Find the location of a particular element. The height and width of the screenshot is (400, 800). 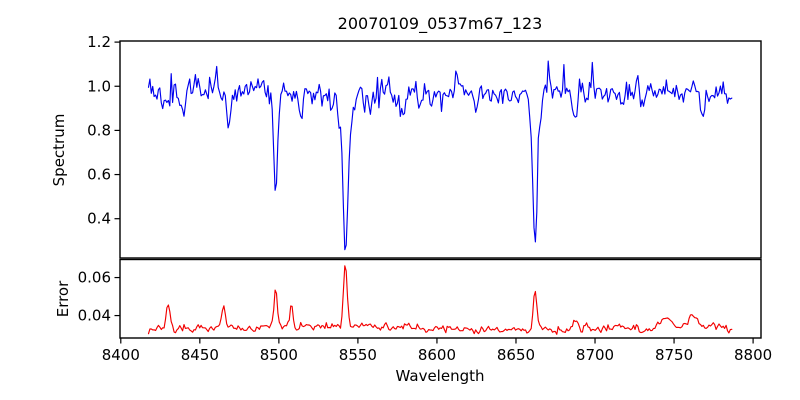

x-tick-label: 8700 is located at coordinates (595, 355).